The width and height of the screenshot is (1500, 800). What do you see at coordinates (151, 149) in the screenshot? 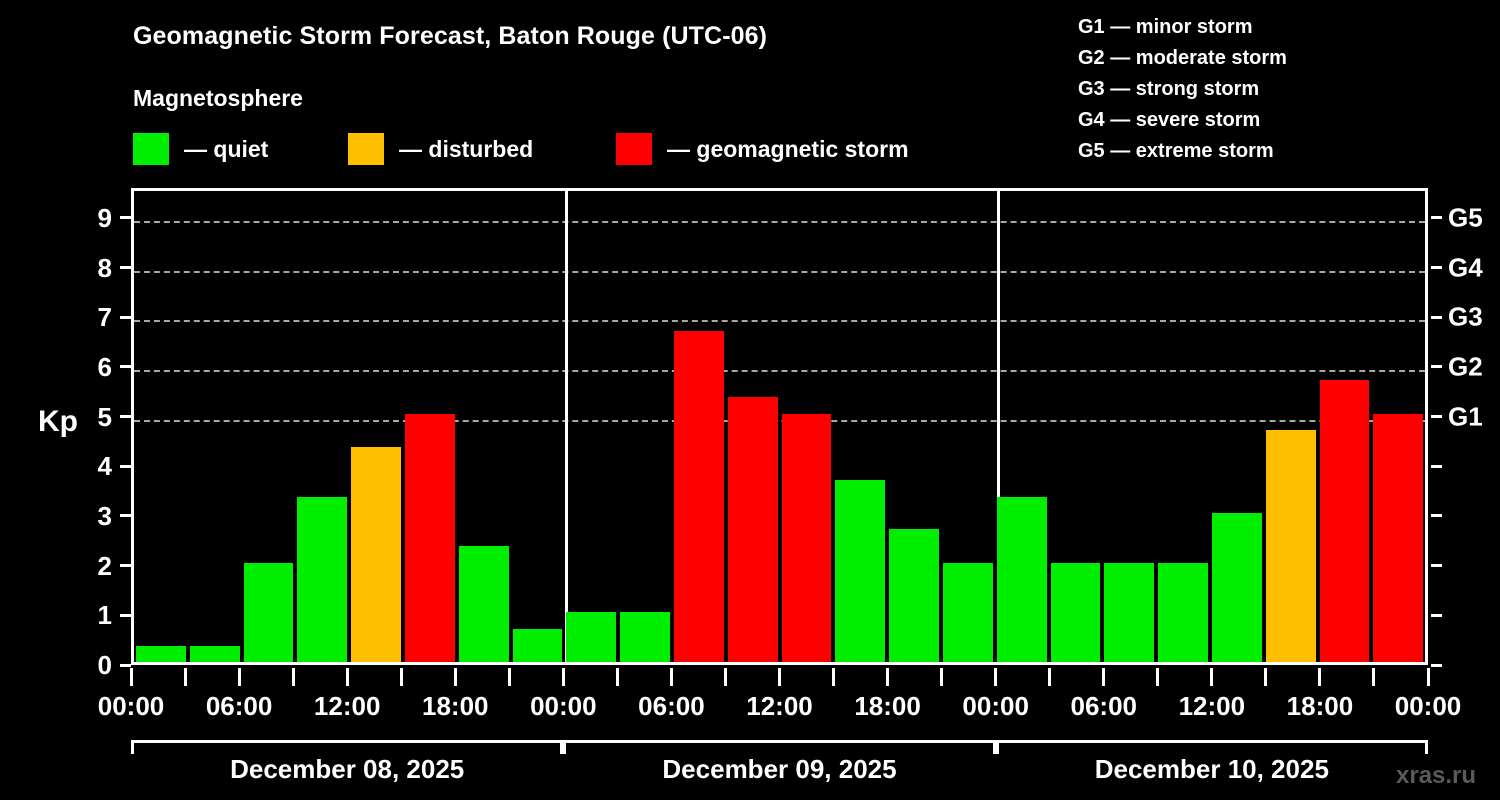
I see `quiet-swatch` at bounding box center [151, 149].